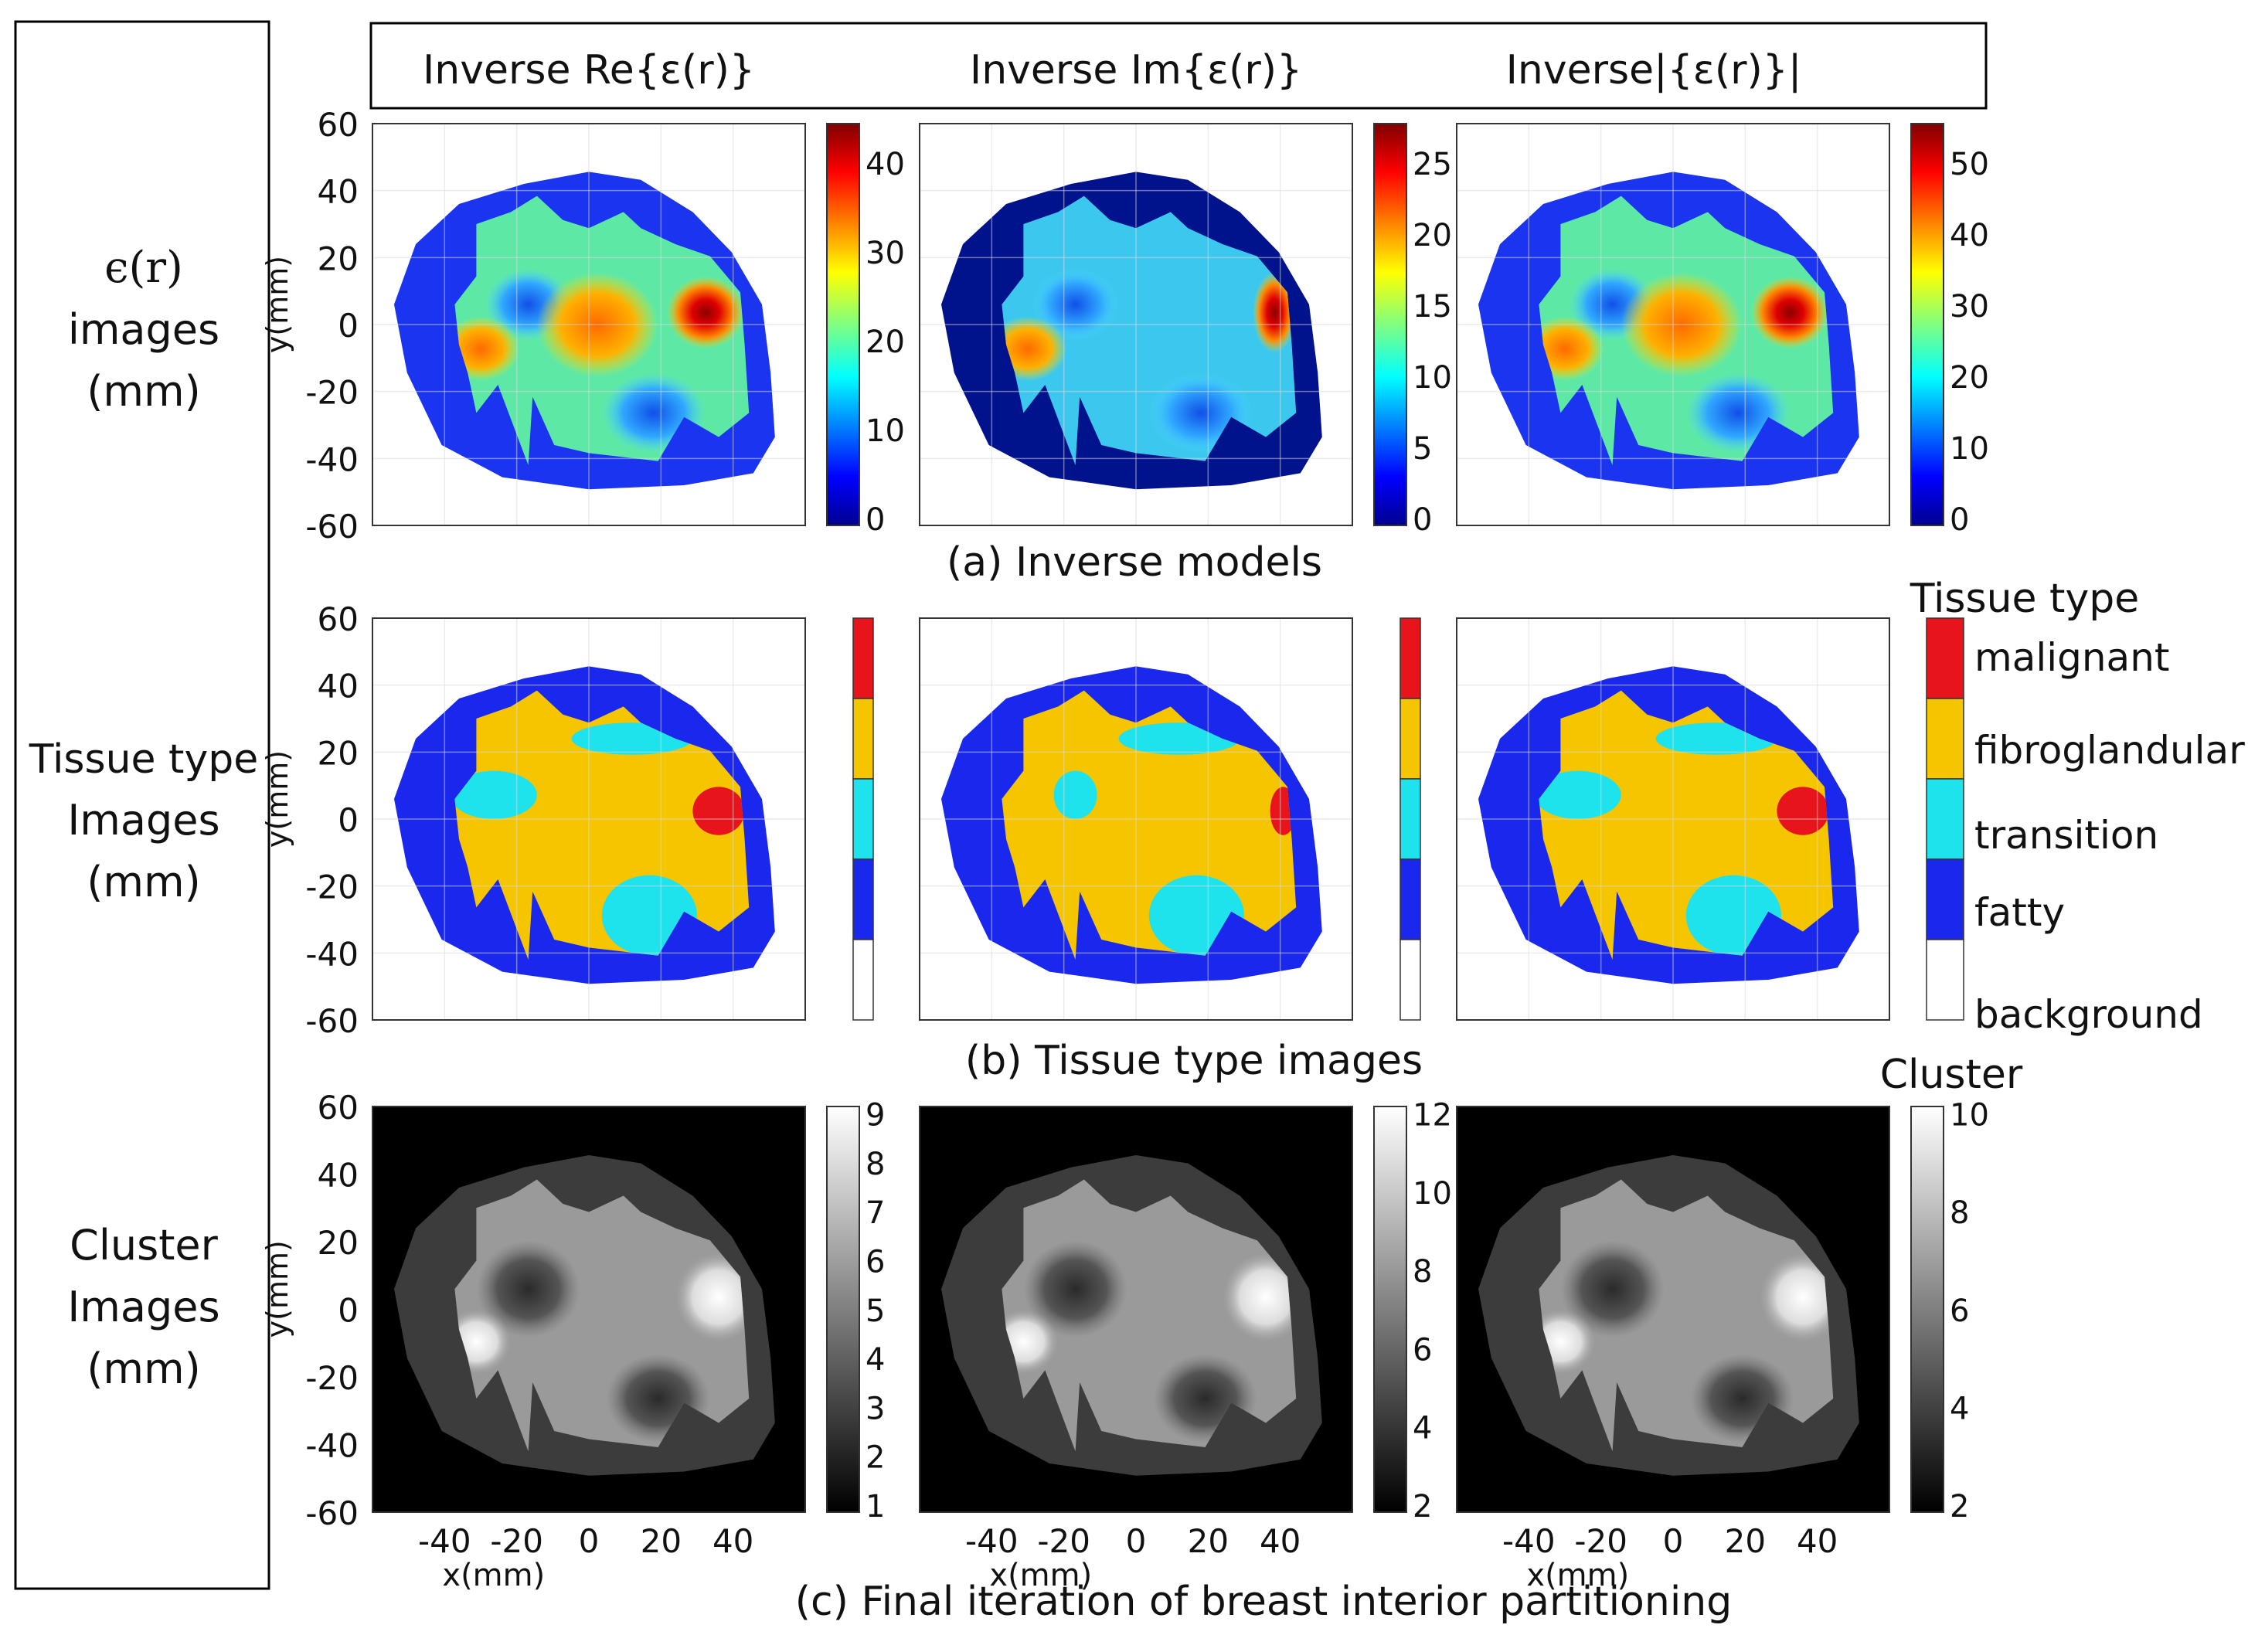  I want to click on row-label-1-line2: images, so click(143, 330).